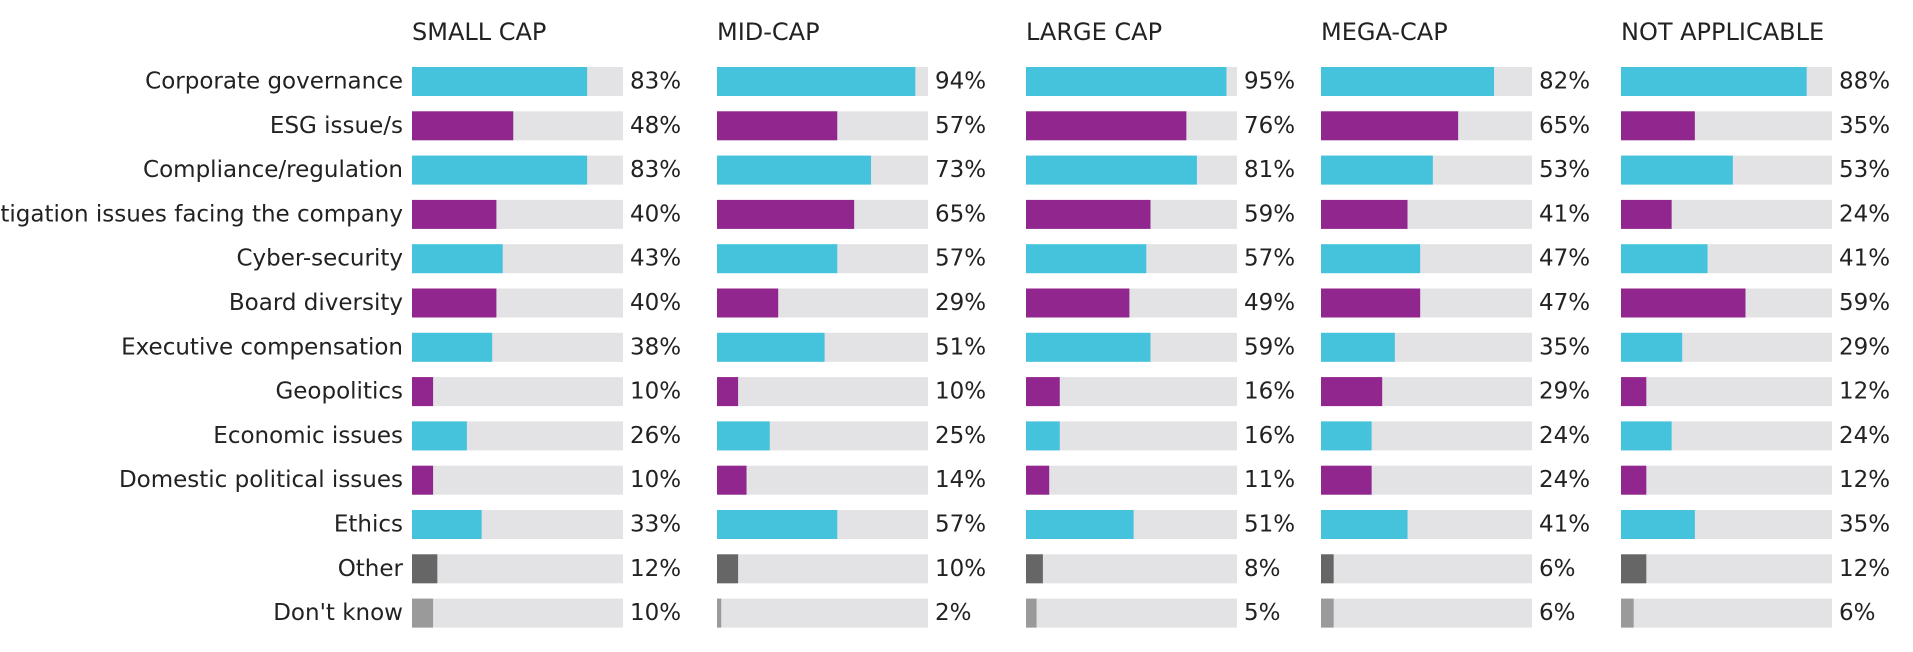 The height and width of the screenshot is (652, 1913). I want to click on value-label-cyber-security: 57%, so click(960, 259).